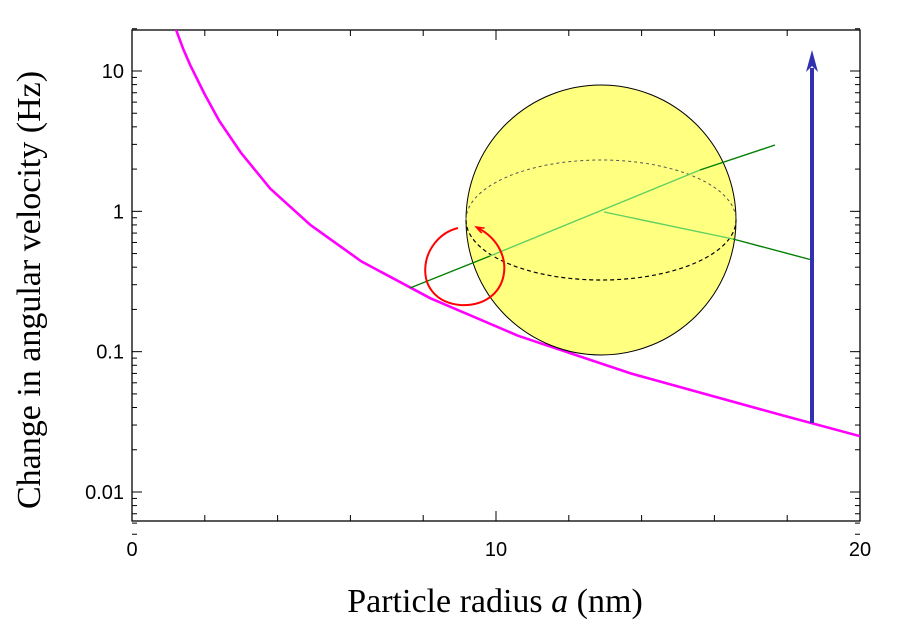  I want to click on sphere, so click(601, 220).